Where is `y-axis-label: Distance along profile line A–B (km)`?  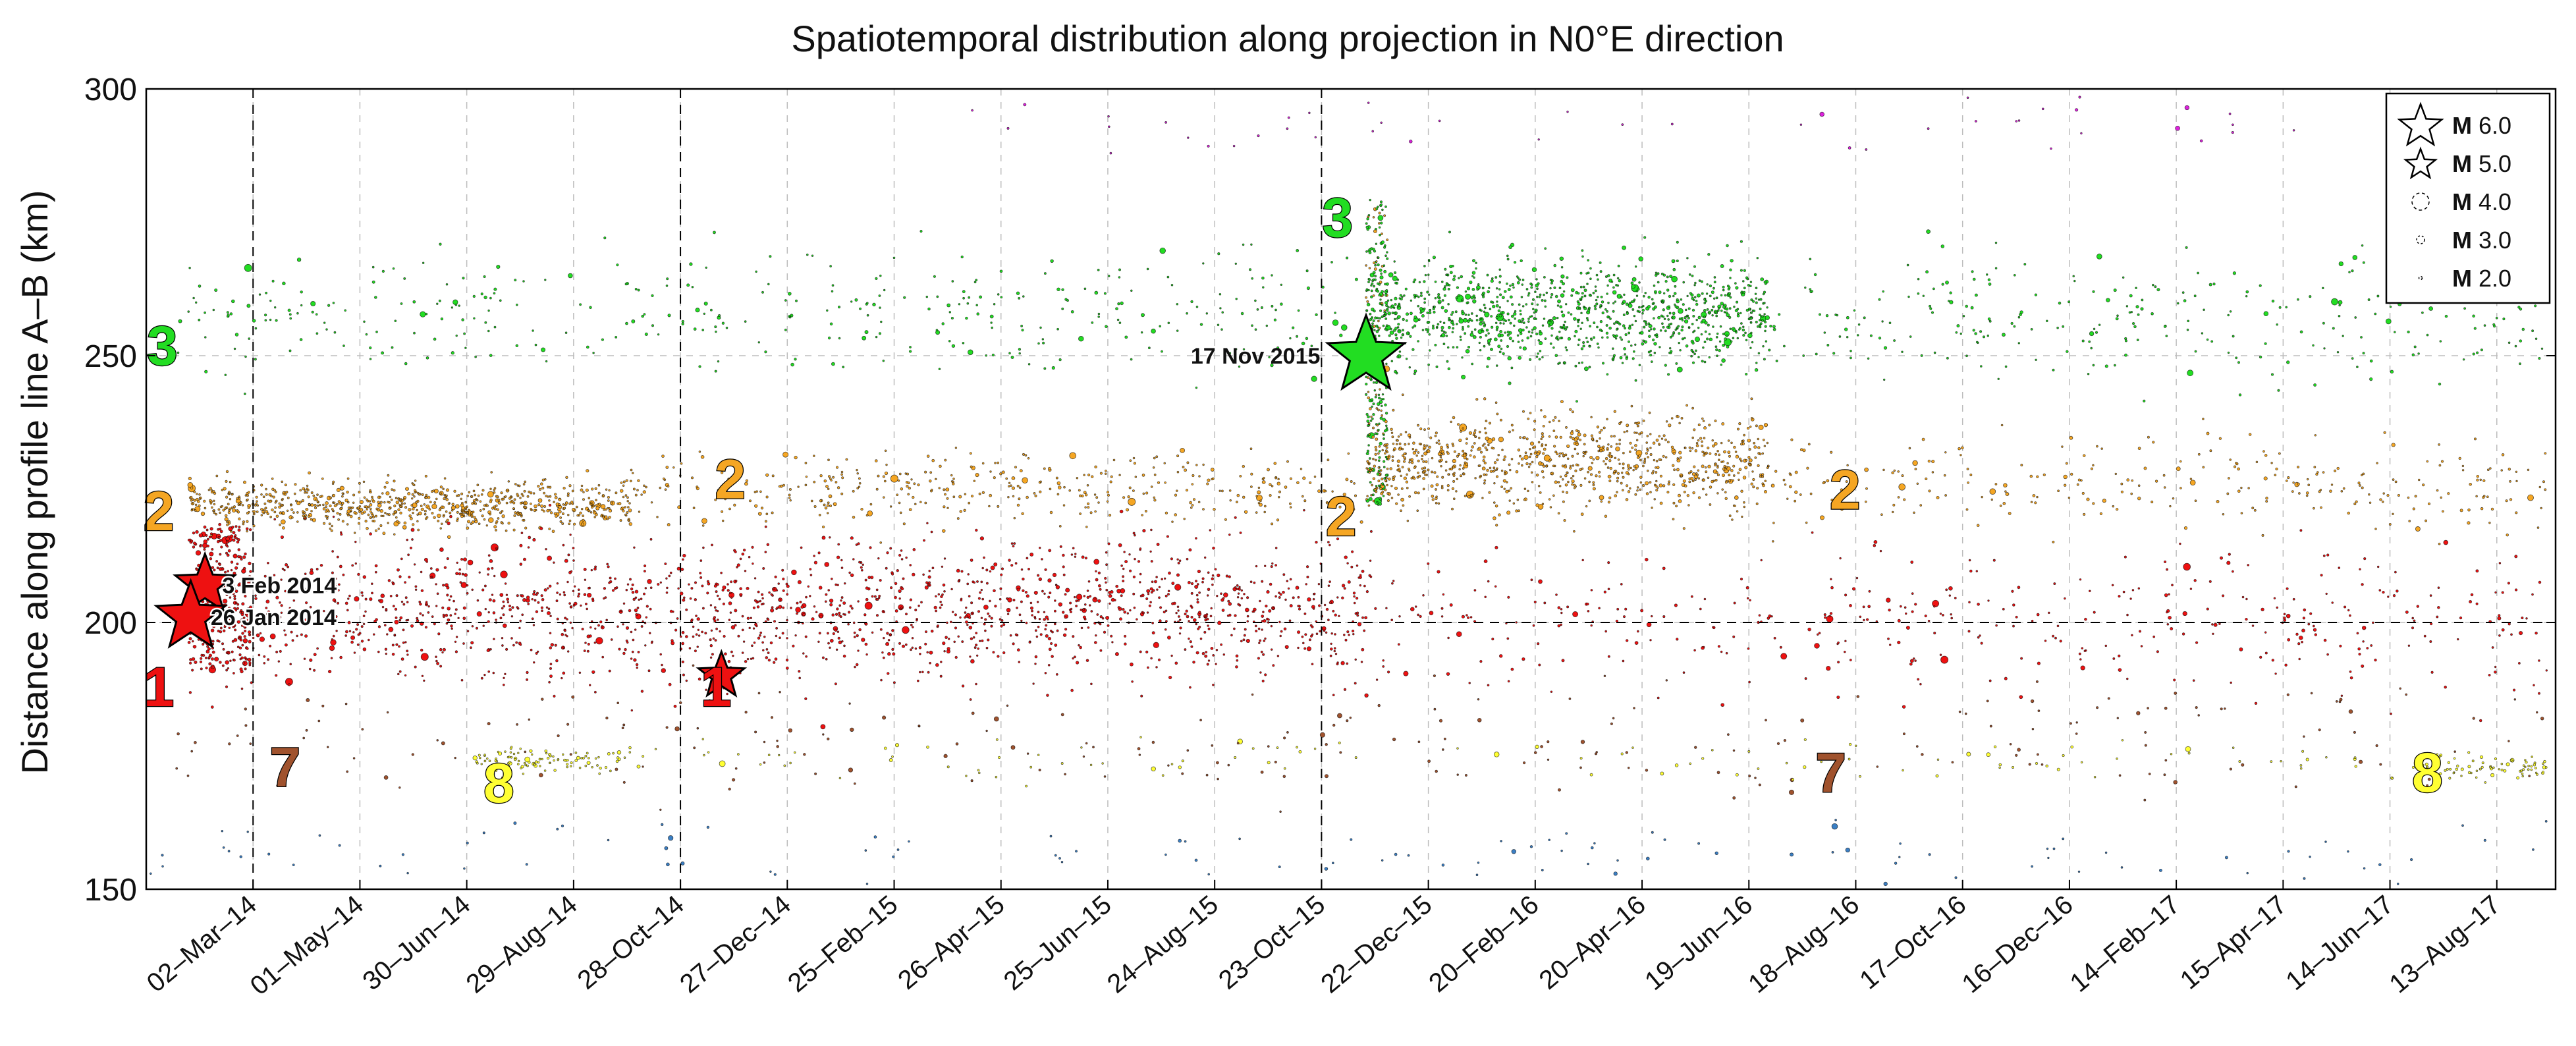
y-axis-label: Distance along profile line A–B (km) is located at coordinates (34, 482).